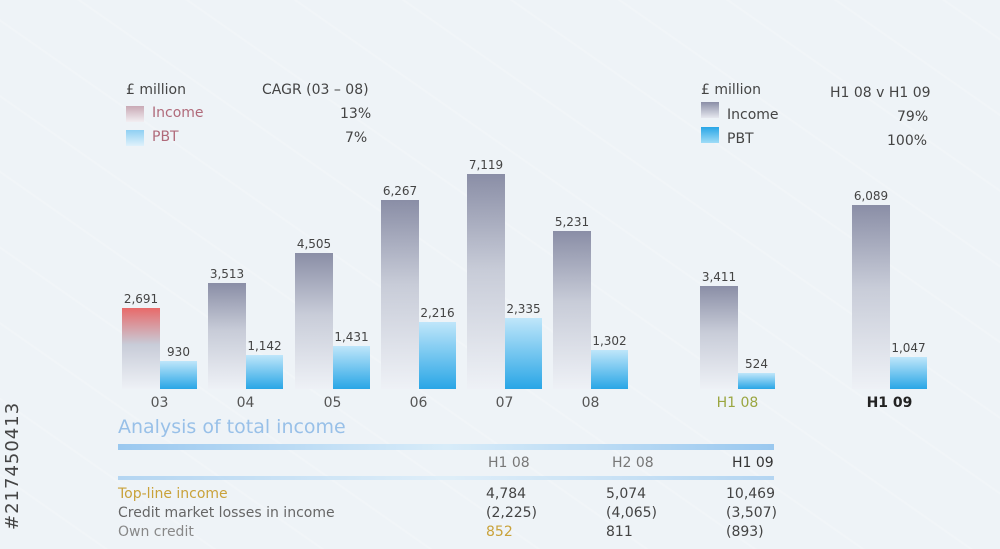 This screenshot has width=1000, height=549. I want to click on bar-pbt-label-3: 2,216, so click(437, 313).